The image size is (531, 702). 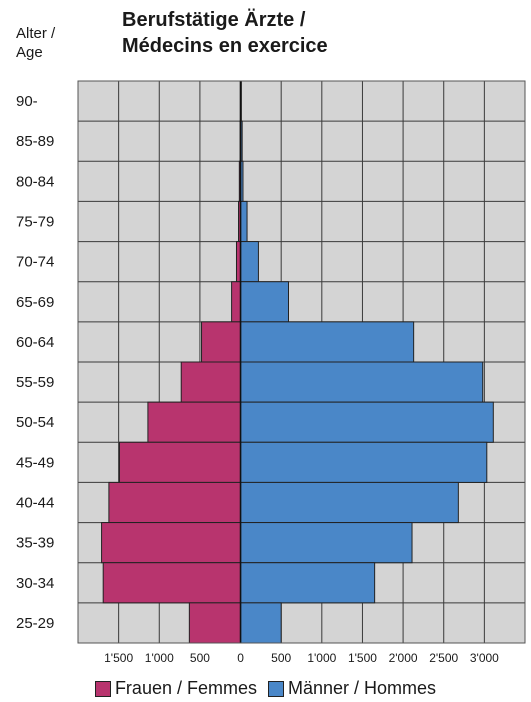 What do you see at coordinates (35, 422) in the screenshot?
I see `age-label-50-54: 50-54` at bounding box center [35, 422].